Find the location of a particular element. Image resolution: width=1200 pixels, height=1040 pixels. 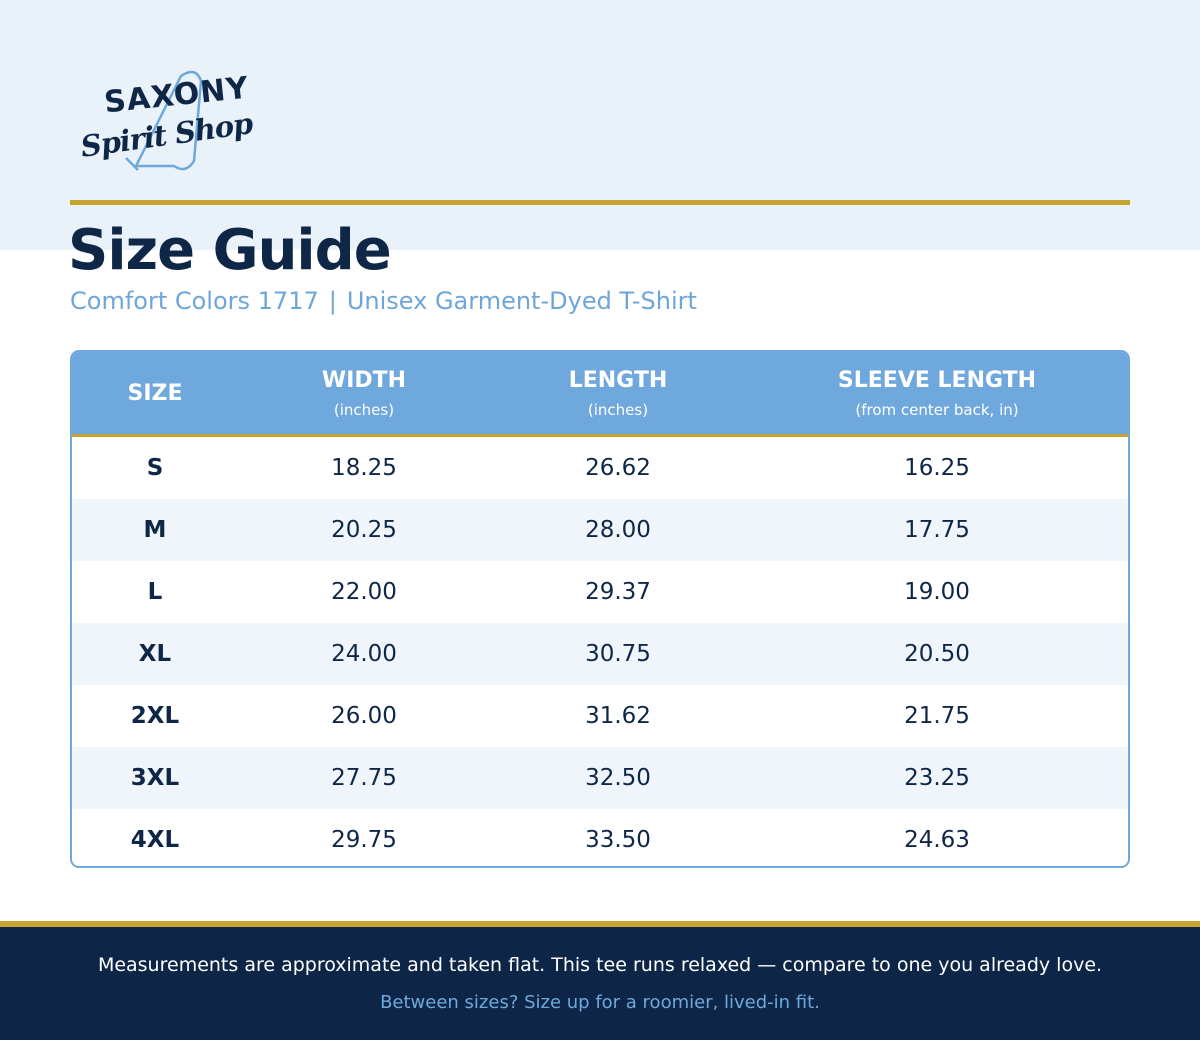

measurement: 29.37 is located at coordinates (618, 592).